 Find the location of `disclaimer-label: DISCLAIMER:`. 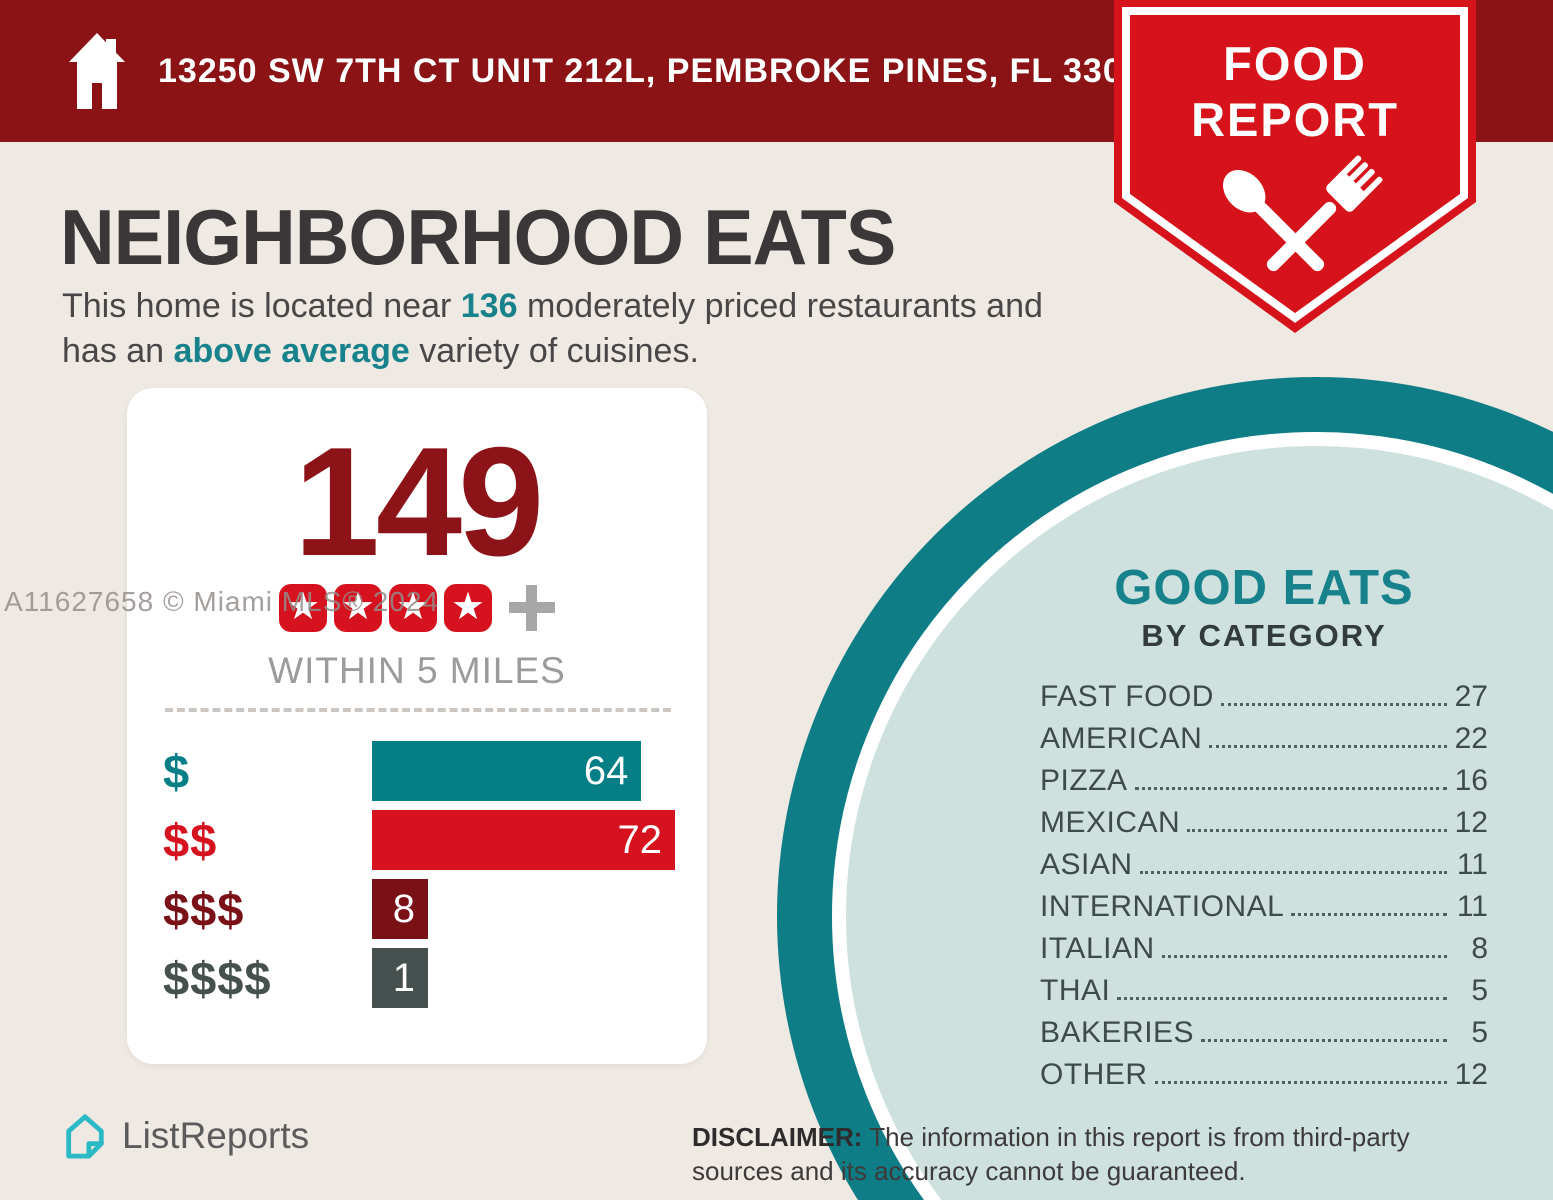

disclaimer-label: DISCLAIMER: is located at coordinates (777, 1137).